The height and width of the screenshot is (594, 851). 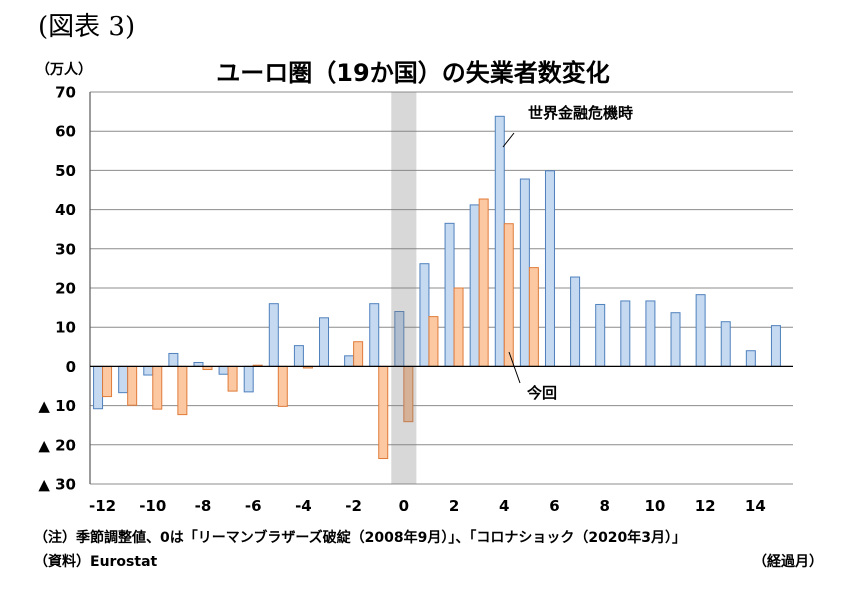 What do you see at coordinates (65, 289) in the screenshot?
I see `y-tick-label: 20` at bounding box center [65, 289].